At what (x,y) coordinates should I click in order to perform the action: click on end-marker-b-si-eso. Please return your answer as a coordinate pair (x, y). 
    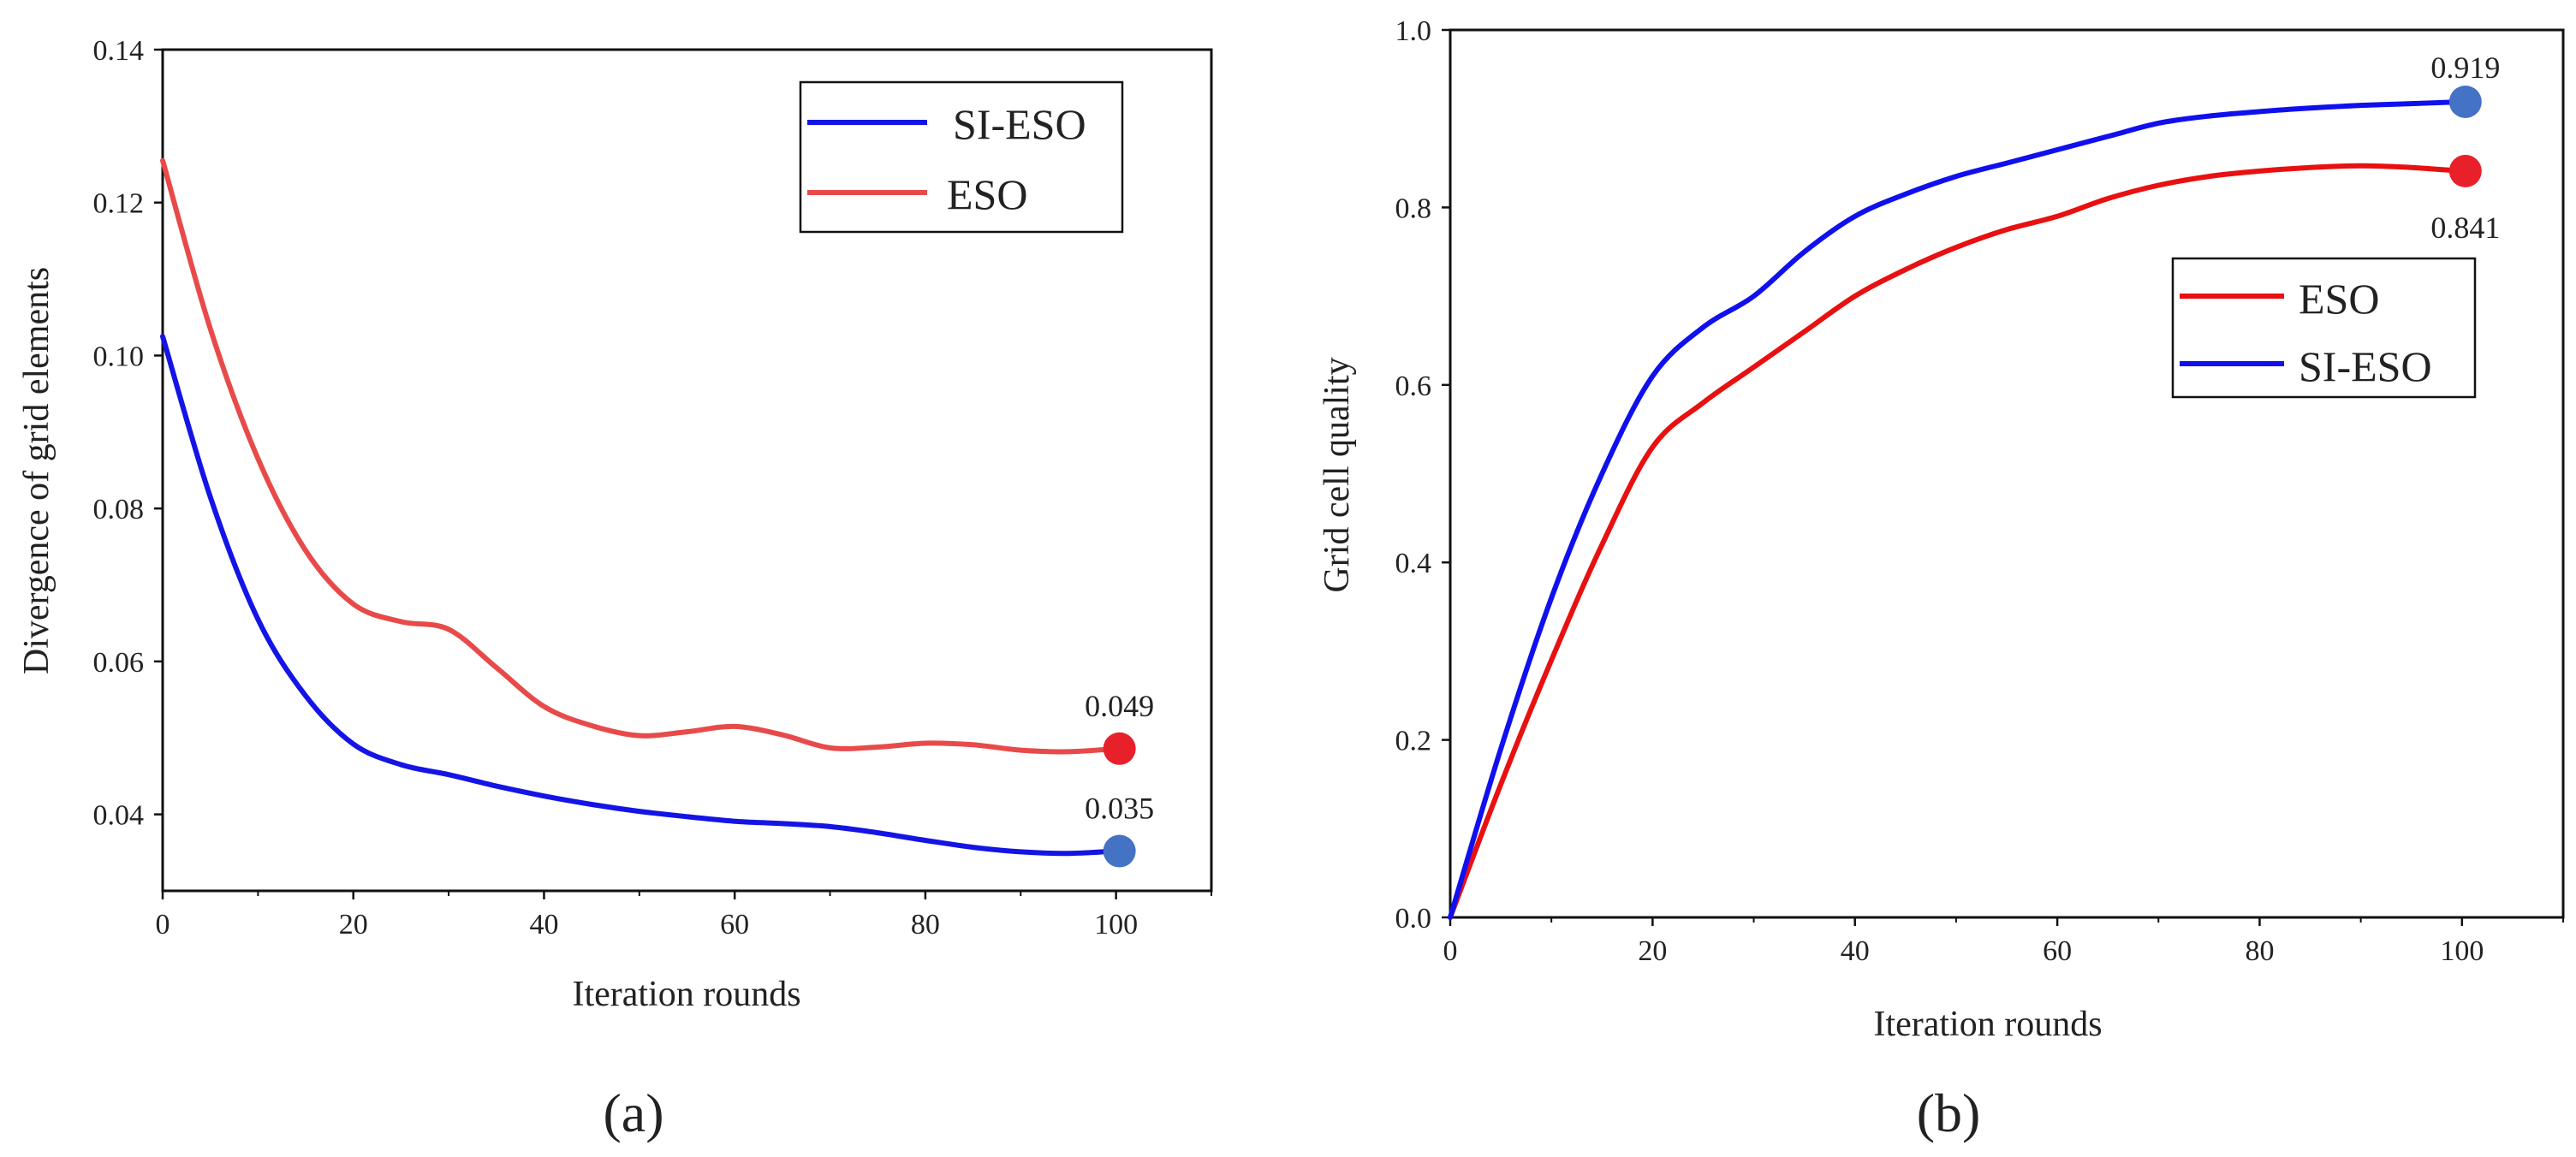
    Looking at the image, I should click on (2465, 101).